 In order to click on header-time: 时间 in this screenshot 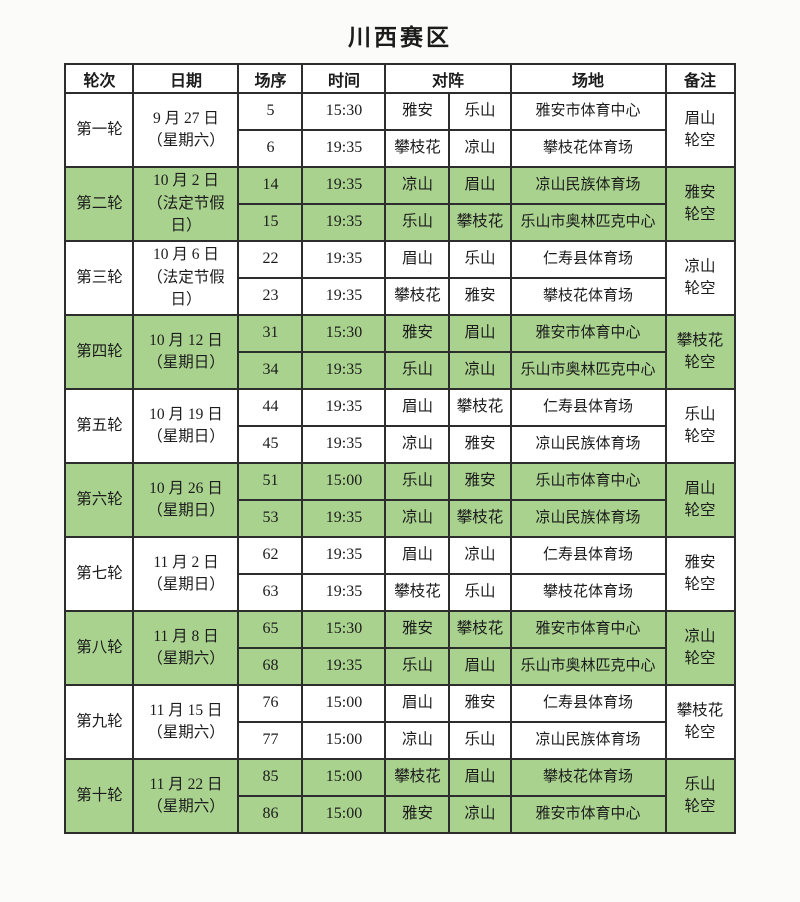, I will do `click(344, 78)`.